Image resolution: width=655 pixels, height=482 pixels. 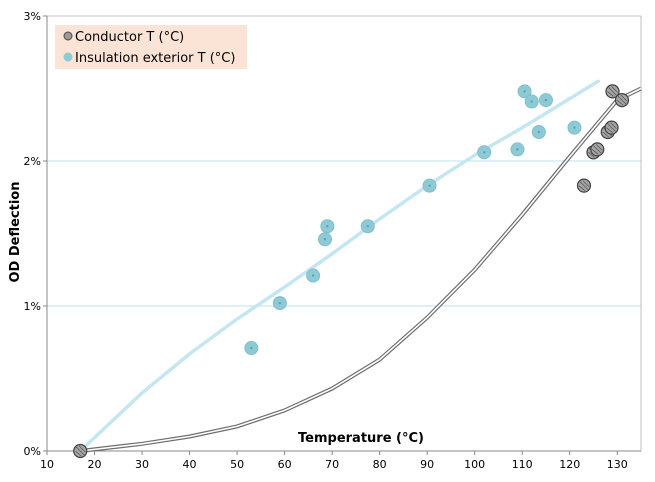 I want to click on y-tick-label-3: 3%, so click(x=32, y=16).